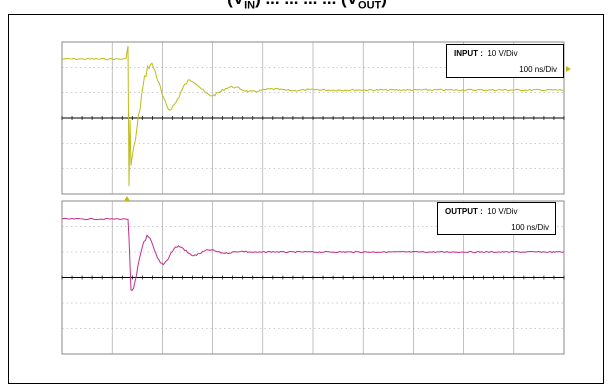 The image size is (614, 388). Describe the element at coordinates (384, 4) in the screenshot. I see `title-suffix: )` at that location.